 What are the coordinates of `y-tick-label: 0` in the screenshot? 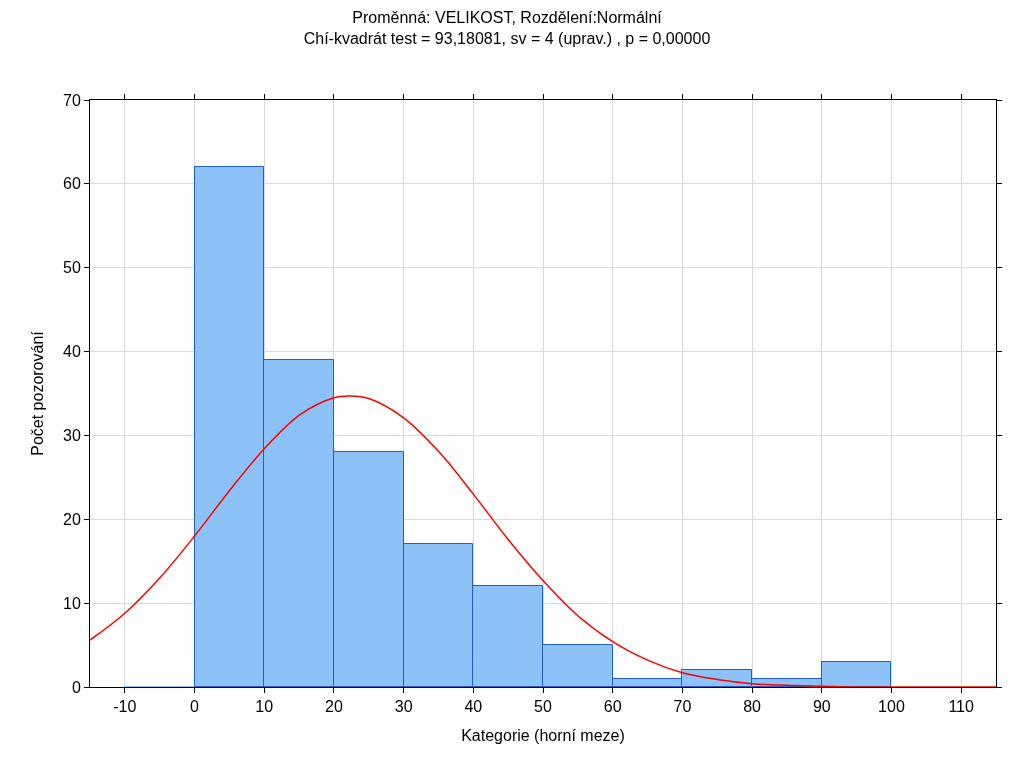 It's located at (76, 687).